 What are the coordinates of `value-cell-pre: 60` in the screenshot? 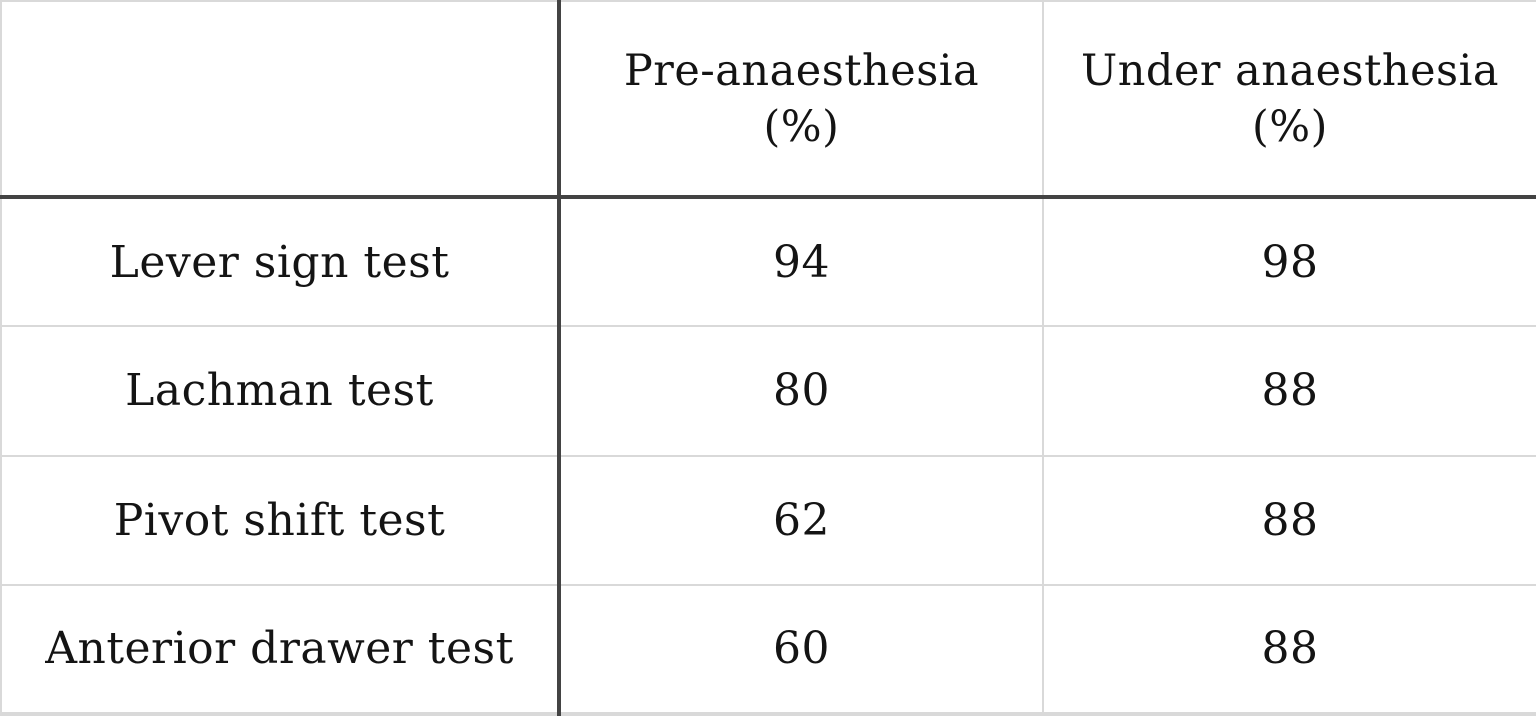 It's located at (801, 649).